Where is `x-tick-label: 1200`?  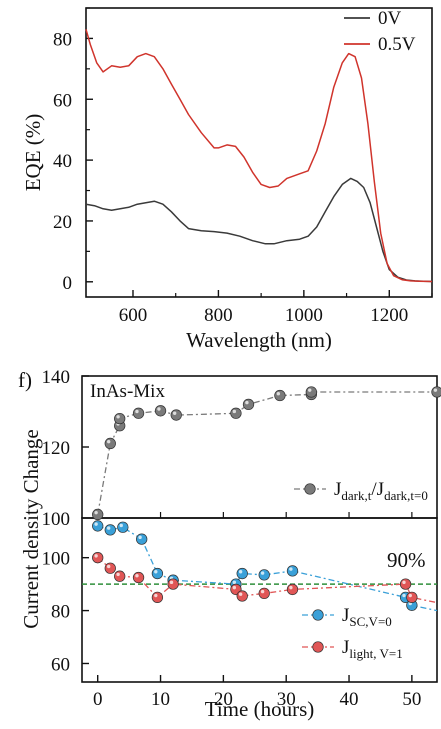 x-tick-label: 1200 is located at coordinates (389, 315).